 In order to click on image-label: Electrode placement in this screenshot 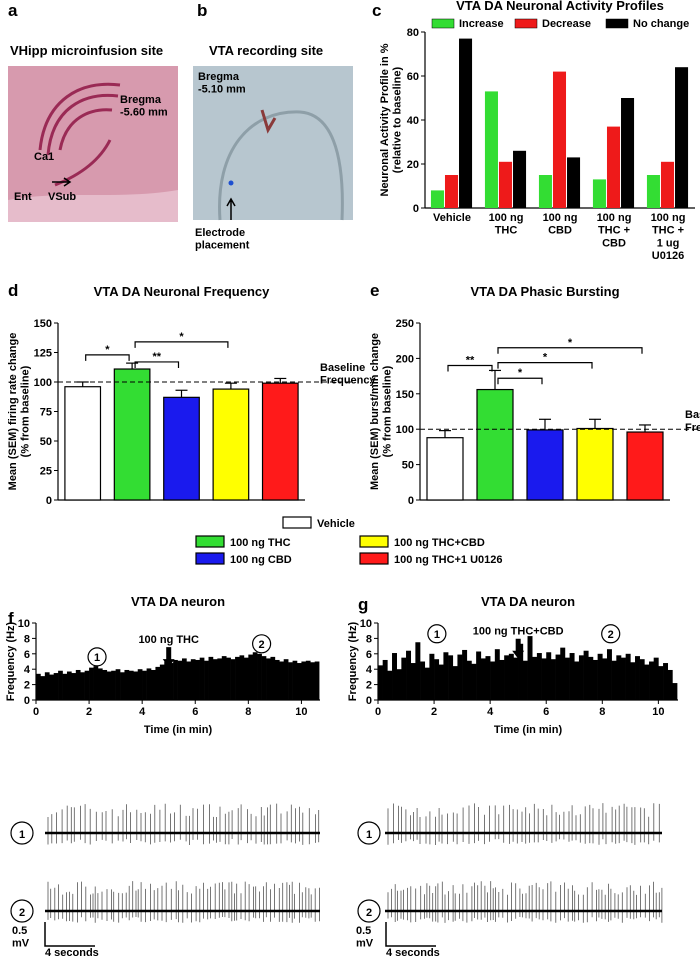, I will do `click(222, 239)`.